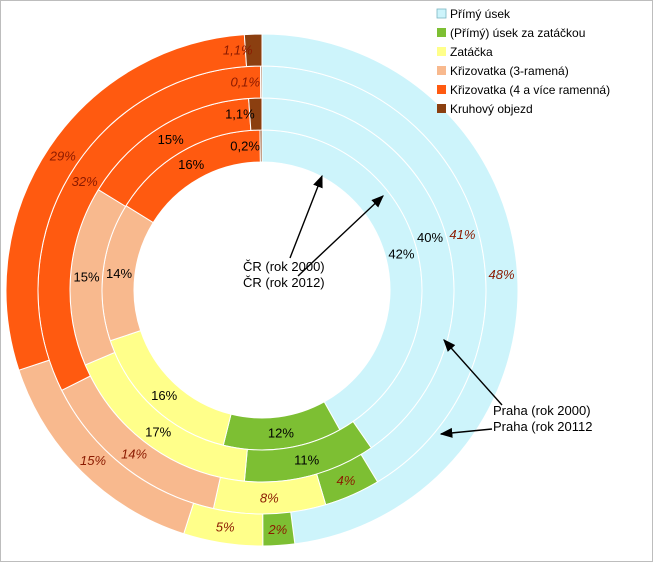 The height and width of the screenshot is (562, 653). Describe the element at coordinates (119, 273) in the screenshot. I see `label-cr-2000-4: 14%` at that location.